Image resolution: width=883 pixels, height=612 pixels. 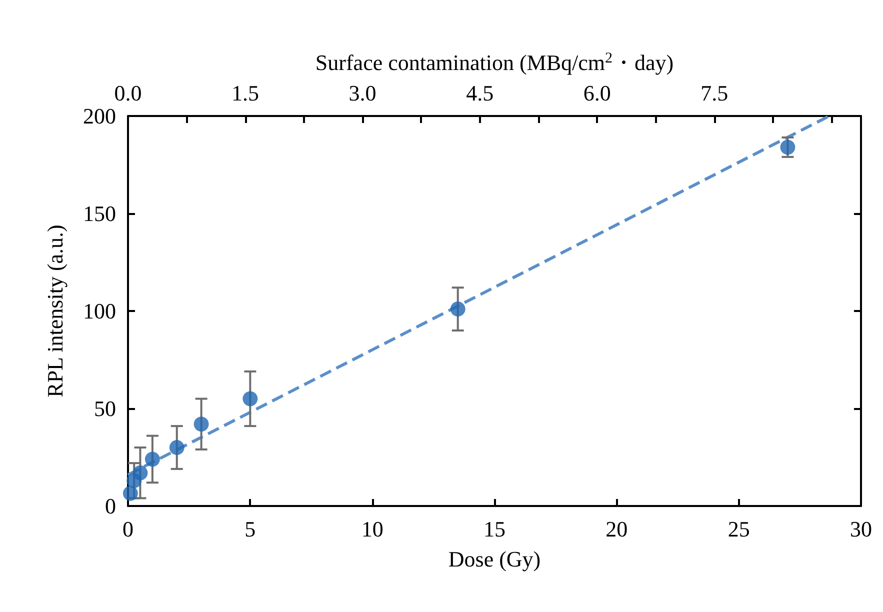 I want to click on x2-tick-label: 1.5, so click(x=246, y=93).